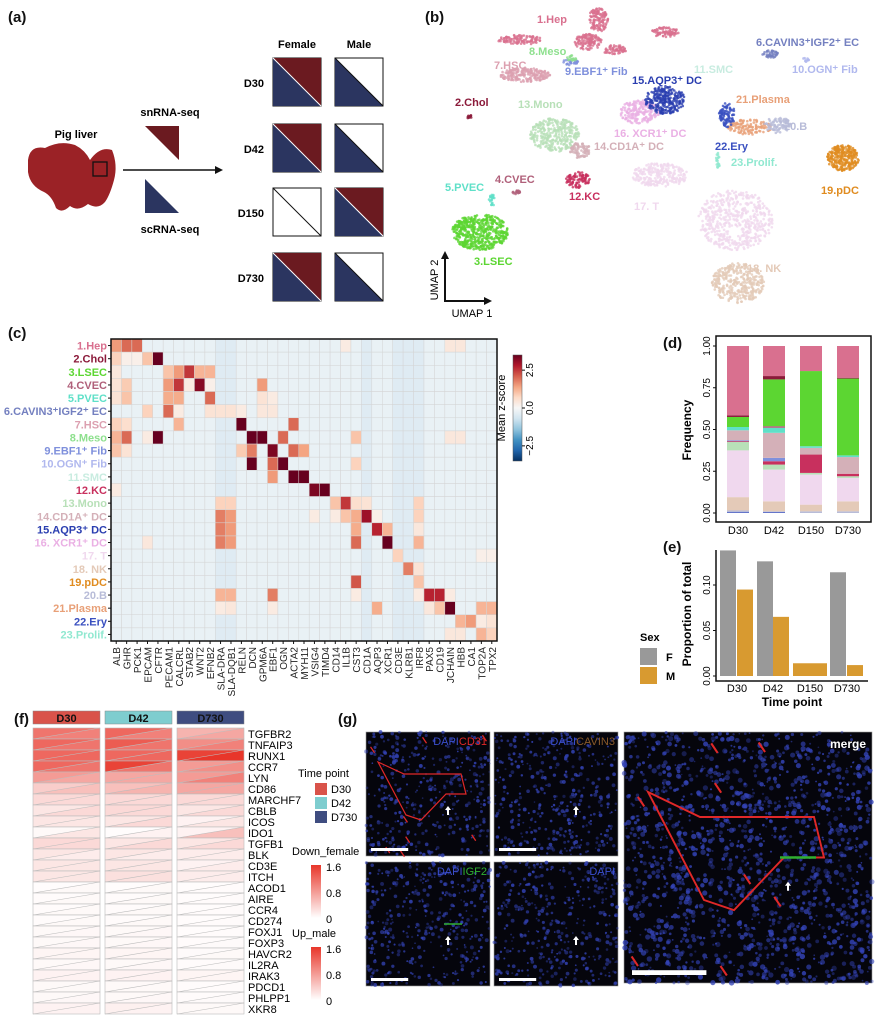 The image size is (888, 1024). I want to click on umap-cluster-label: 17. T, so click(646, 207).